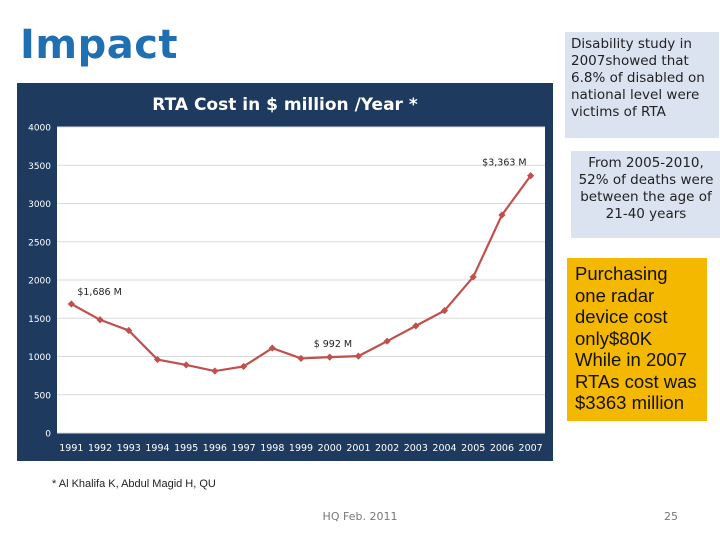  I want to click on x-tick-label: 2007, so click(531, 448).